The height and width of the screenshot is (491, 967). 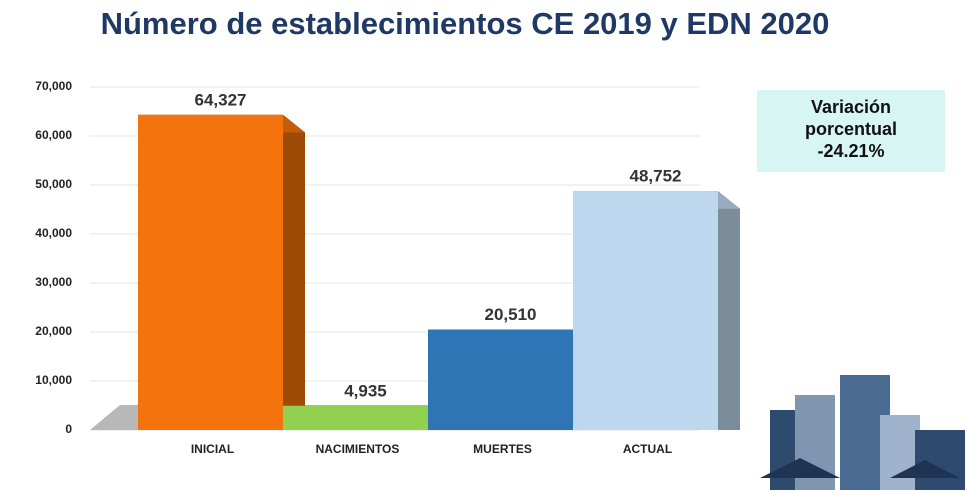 I want to click on buildings, so click(x=862, y=432).